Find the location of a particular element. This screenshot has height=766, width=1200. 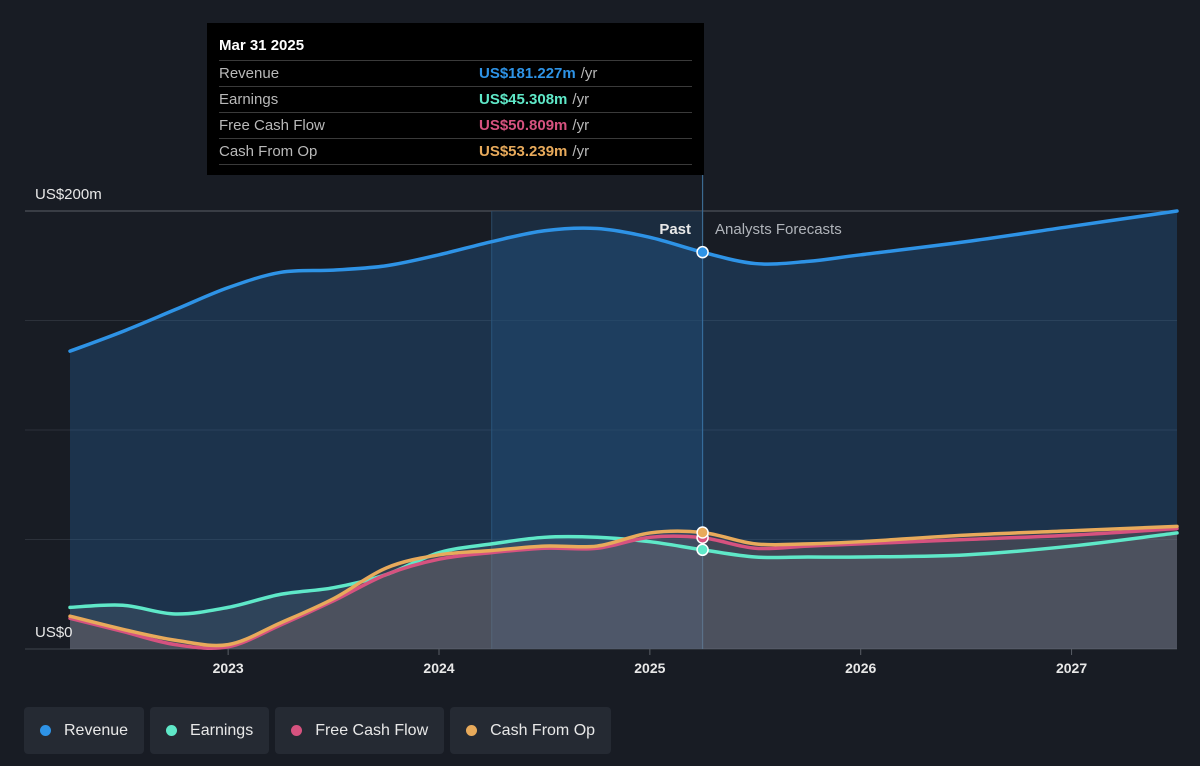

series-area-free-cash-flow is located at coordinates (623, 588).